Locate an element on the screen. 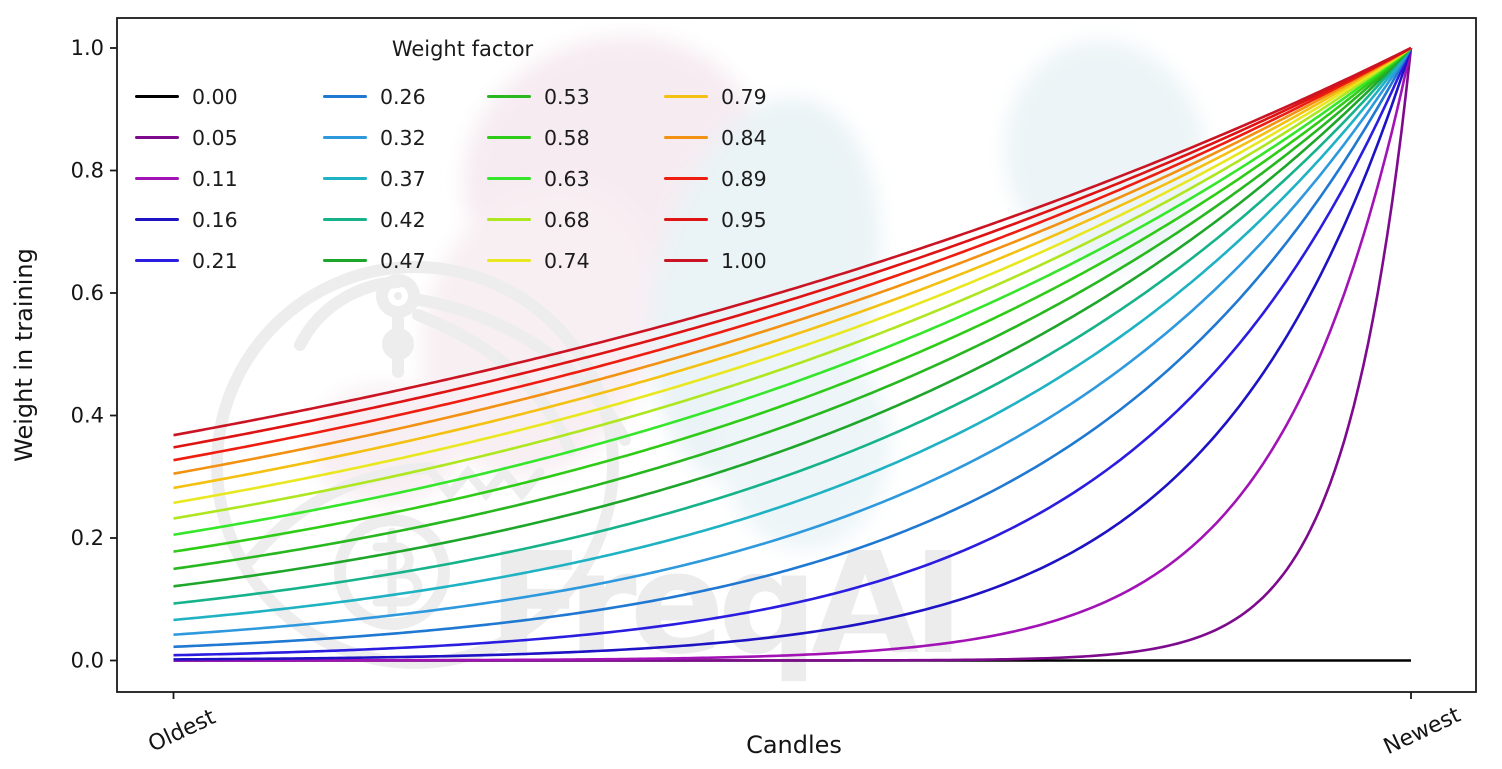 This screenshot has height=769, width=1502. x-tick-label-oldest: Oldest is located at coordinates (182, 731).